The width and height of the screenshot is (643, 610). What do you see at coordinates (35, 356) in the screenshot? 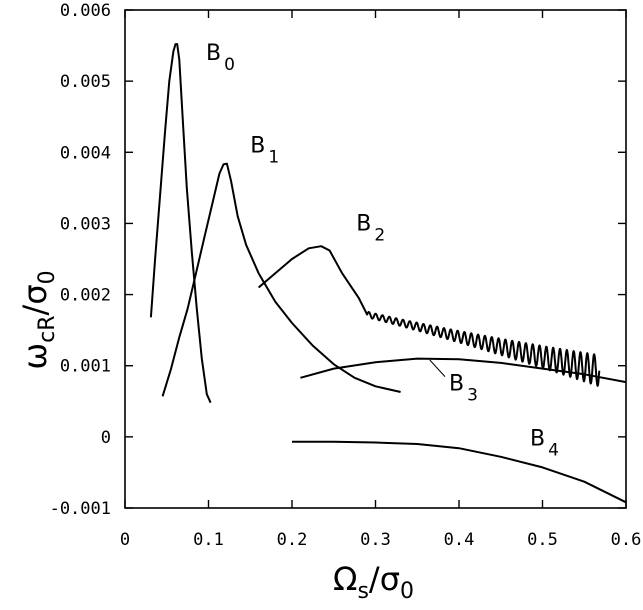
I see `y-label-main: ω` at bounding box center [35, 356].